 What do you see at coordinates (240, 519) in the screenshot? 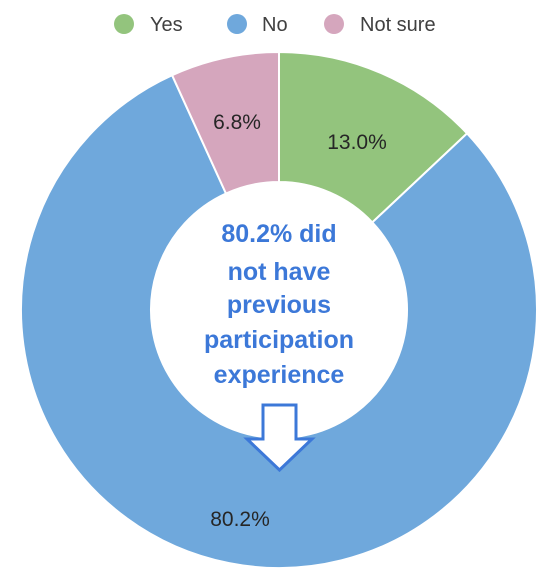
I see `slice-label-no: 80.2%` at bounding box center [240, 519].